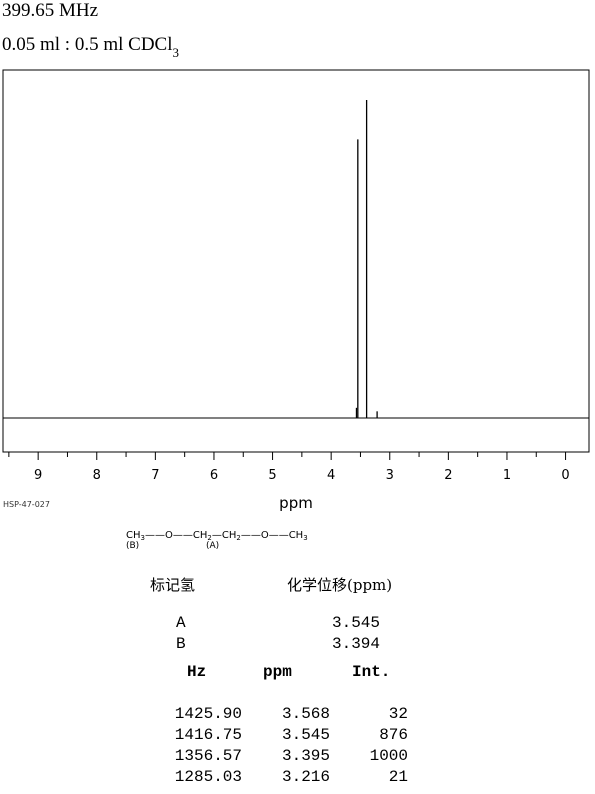 The image size is (595, 794). I want to click on x-tick-label: 6, so click(214, 475).